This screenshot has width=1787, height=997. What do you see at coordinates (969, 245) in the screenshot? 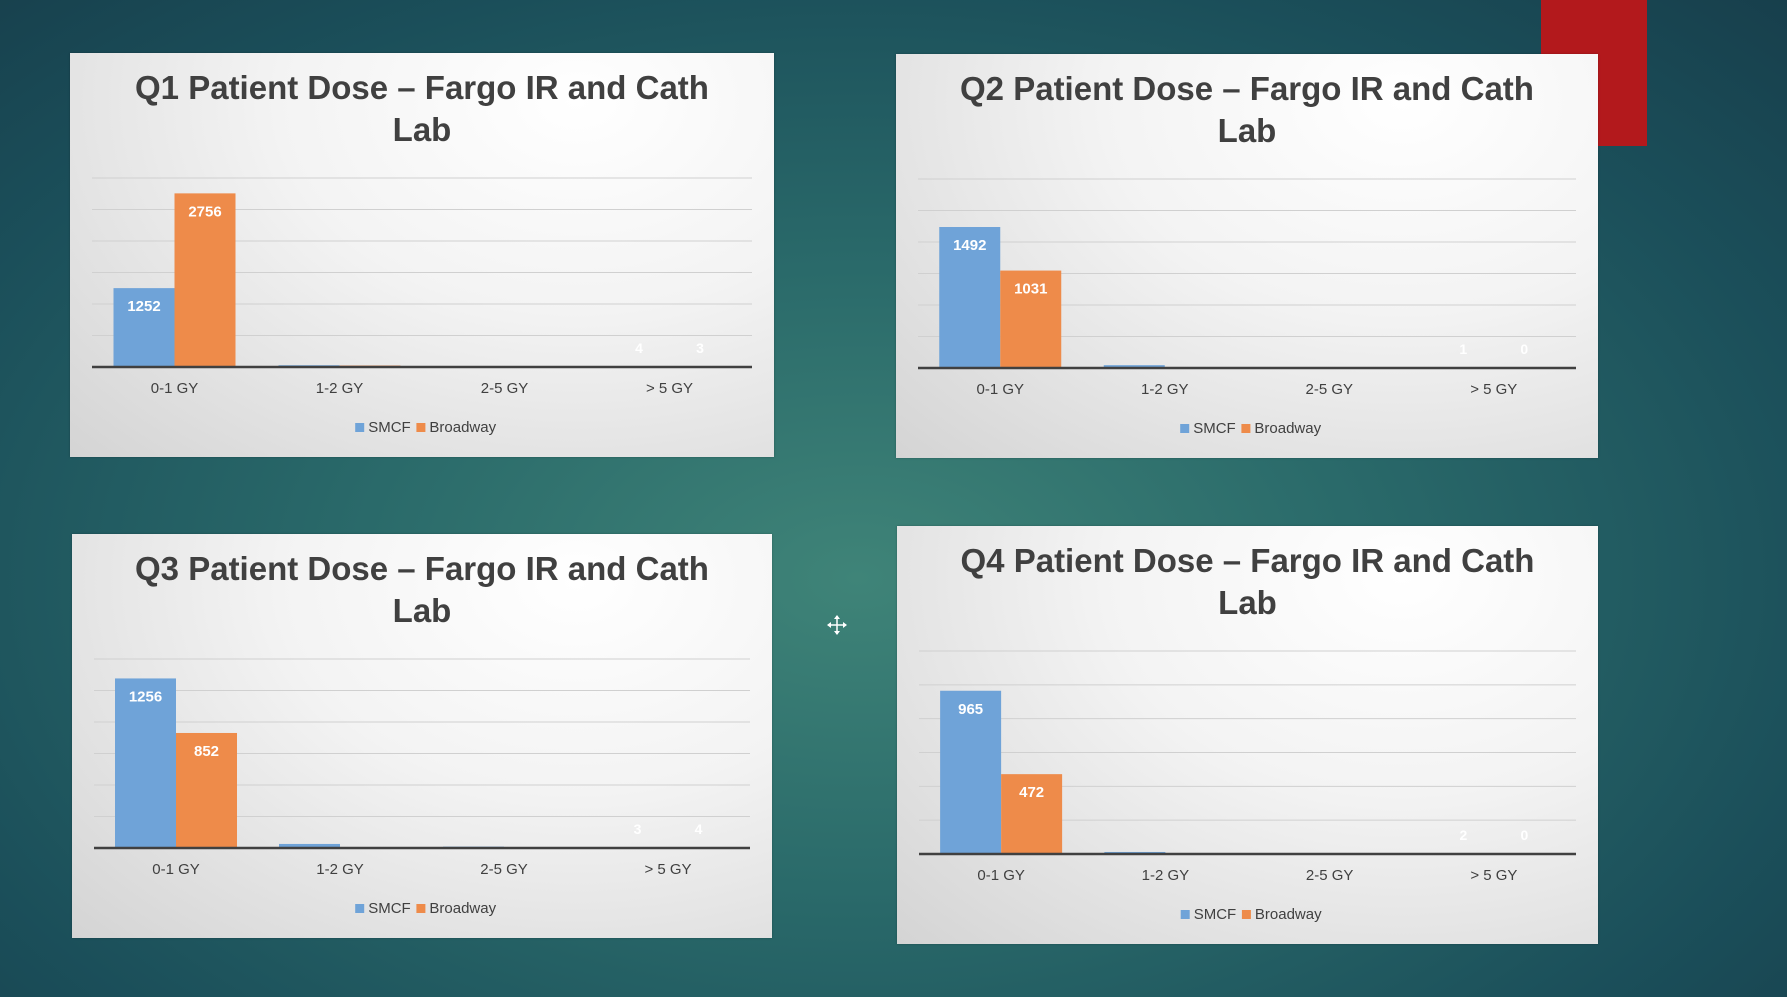
I see `data-label: 1492` at bounding box center [969, 245].